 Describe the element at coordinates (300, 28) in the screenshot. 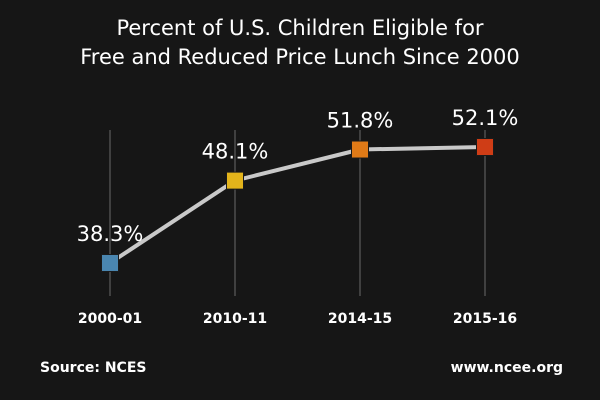

I see `chart-title-line-1: Percent of U.S. Children Eligible for` at that location.